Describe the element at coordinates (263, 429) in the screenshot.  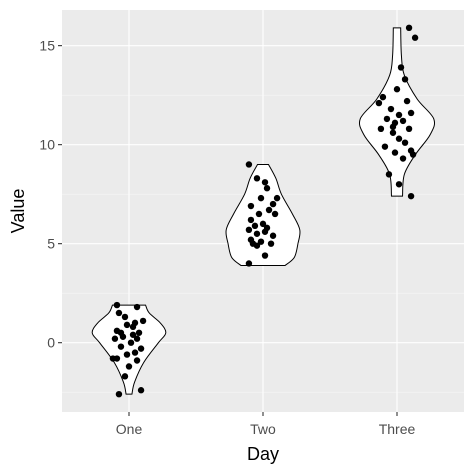
I see `x-tick-label: Two` at that location.